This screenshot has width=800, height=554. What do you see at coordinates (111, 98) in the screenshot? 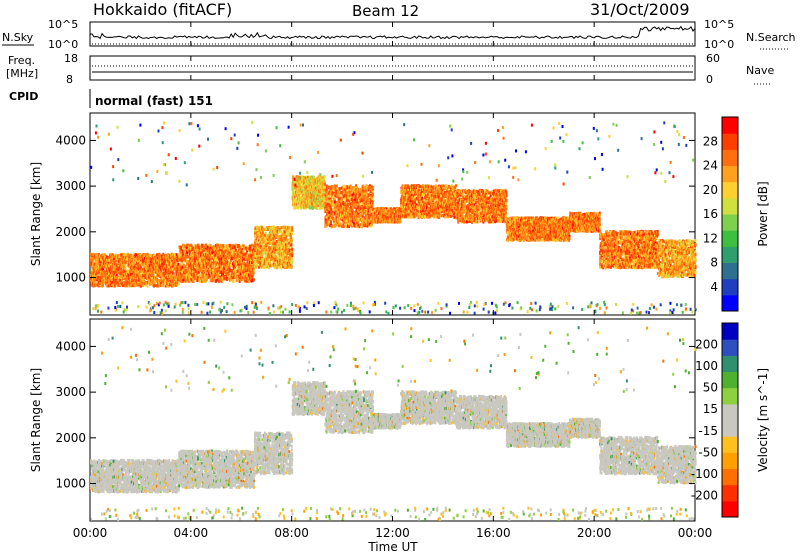
I see `cpid-panel: CPID normal (fast) 151` at bounding box center [111, 98].